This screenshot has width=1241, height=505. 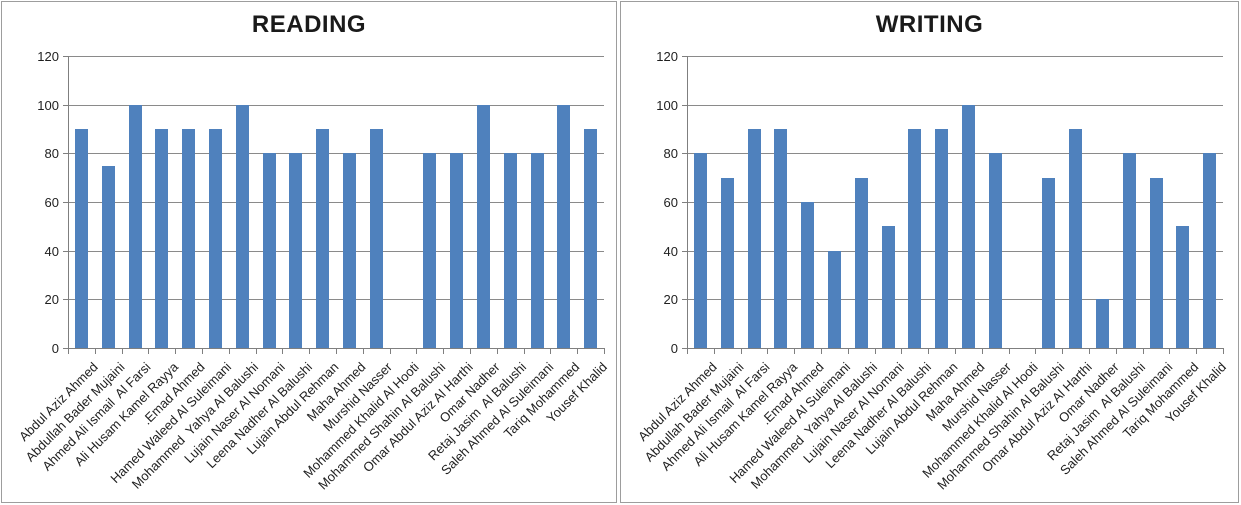 I want to click on y-axis-tick-label: 40, so click(x=51, y=251).